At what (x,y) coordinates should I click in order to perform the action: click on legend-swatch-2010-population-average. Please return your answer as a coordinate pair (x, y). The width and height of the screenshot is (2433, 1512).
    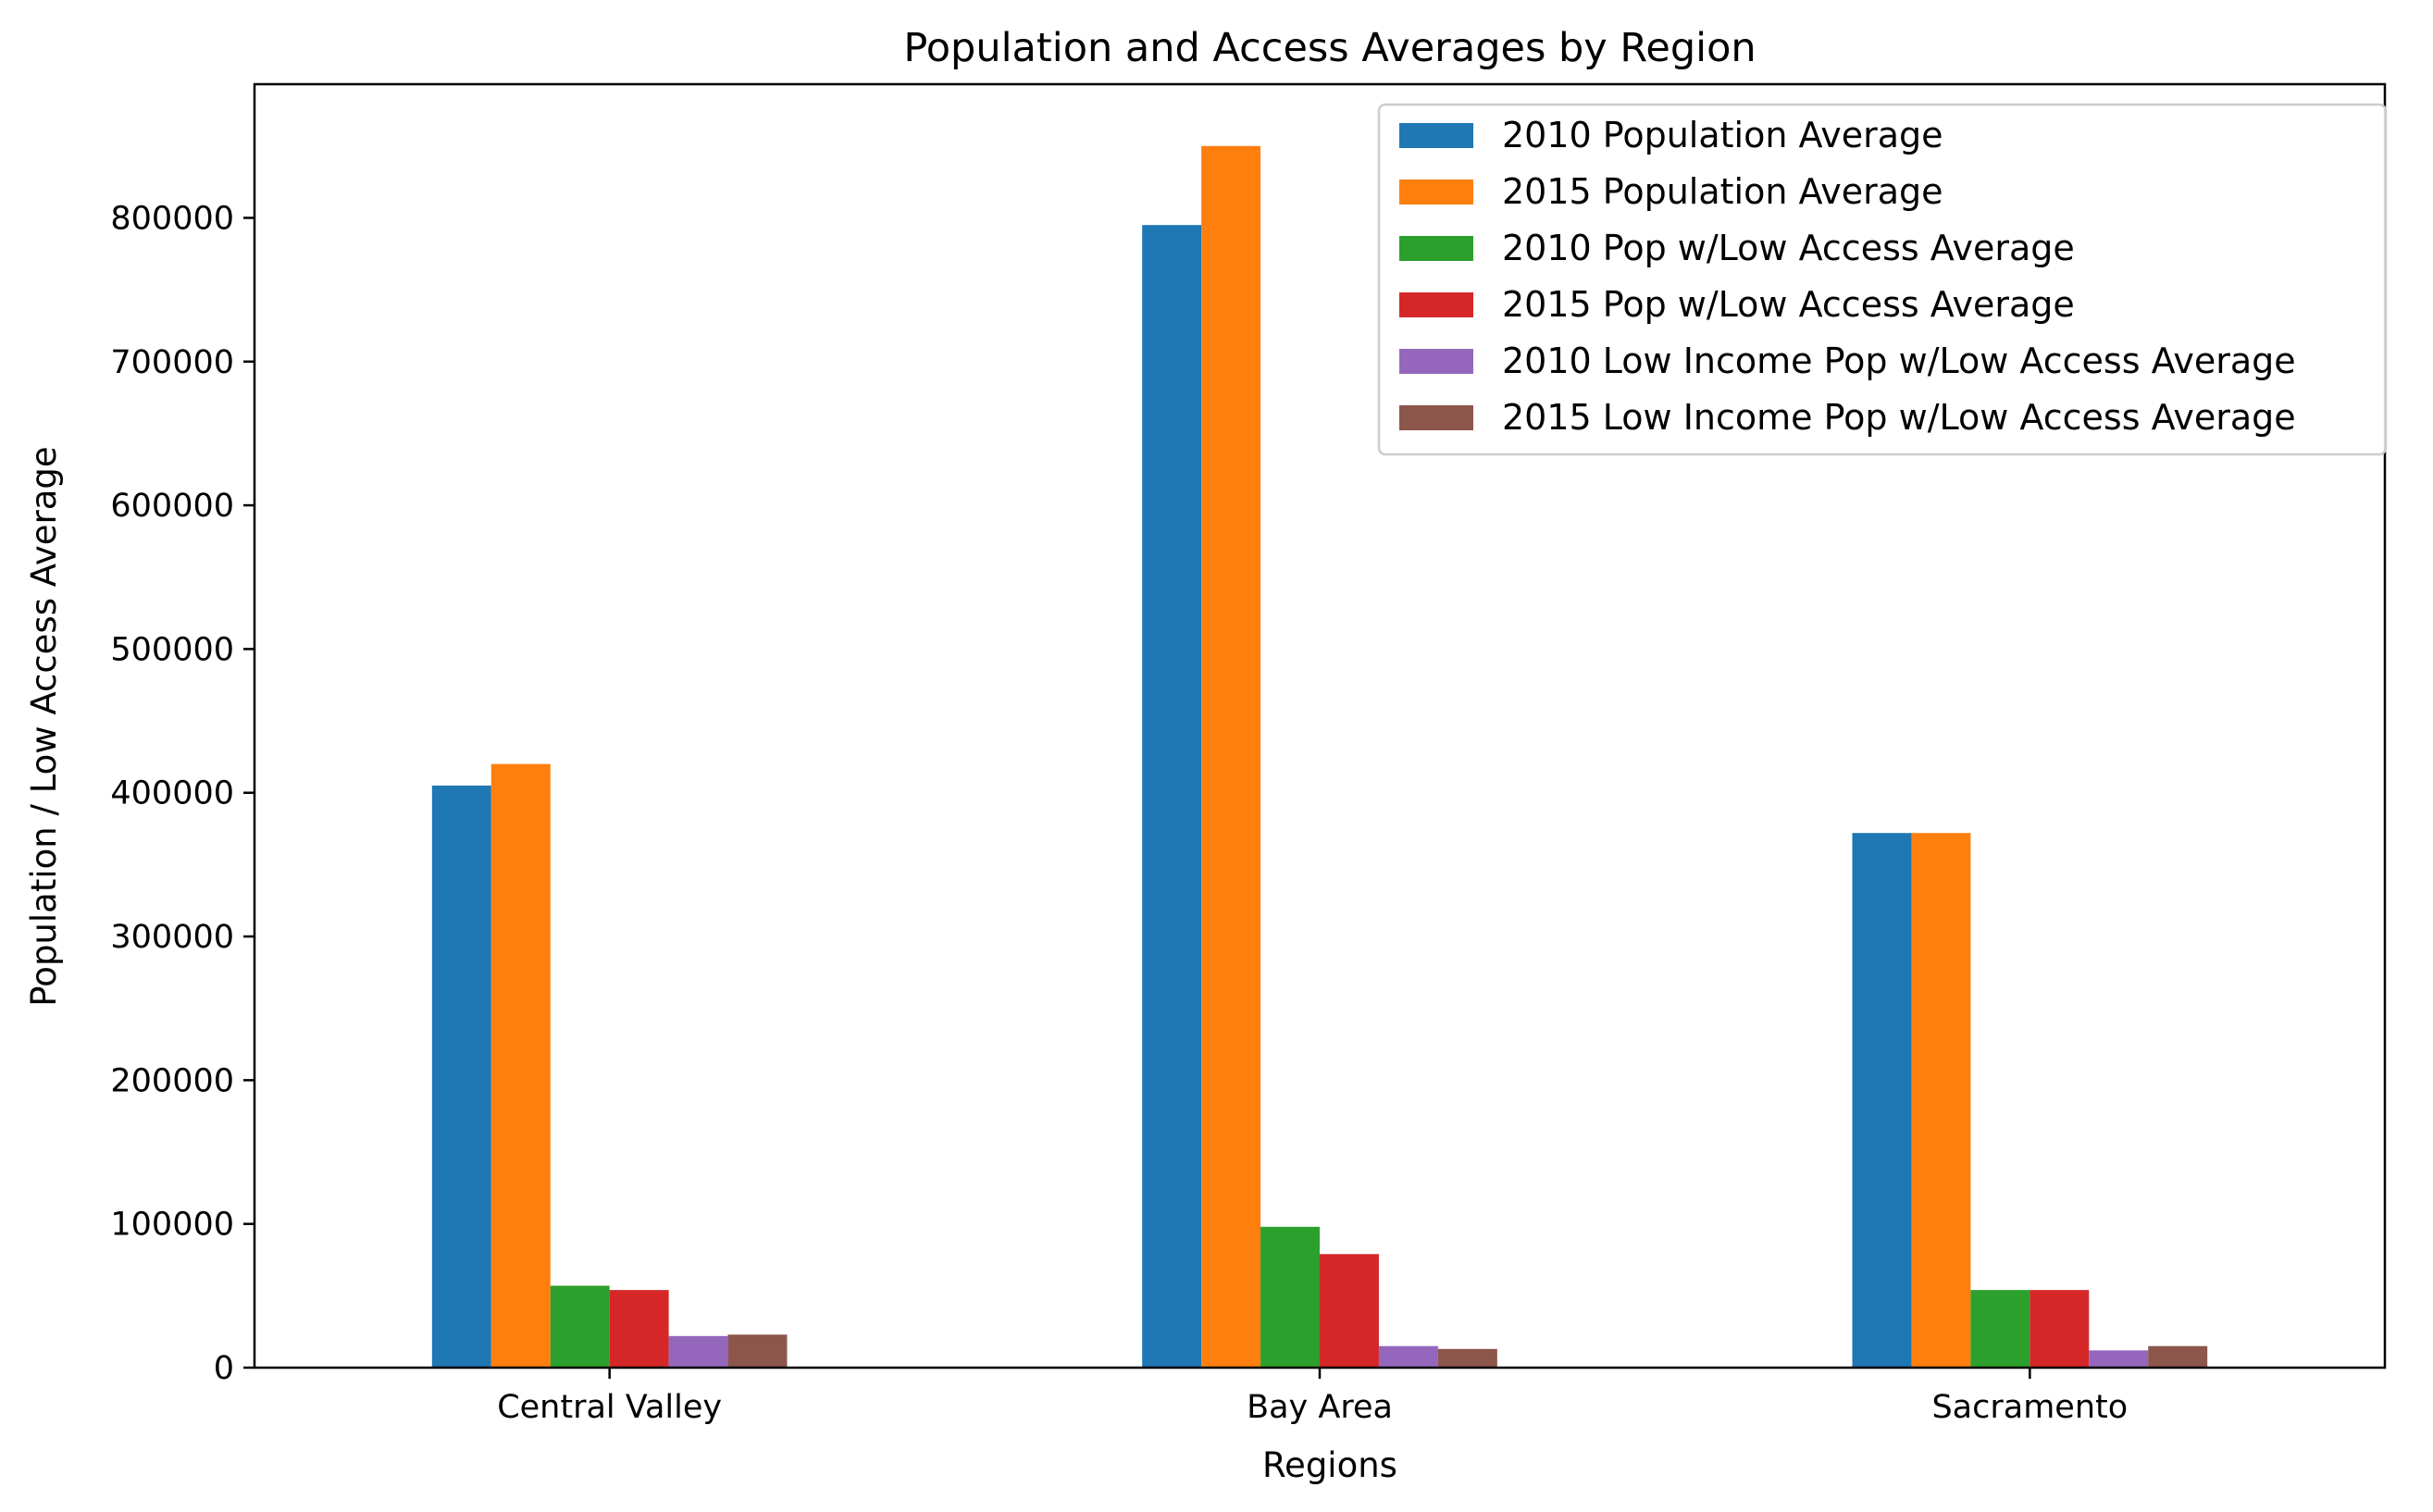
    Looking at the image, I should click on (1436, 135).